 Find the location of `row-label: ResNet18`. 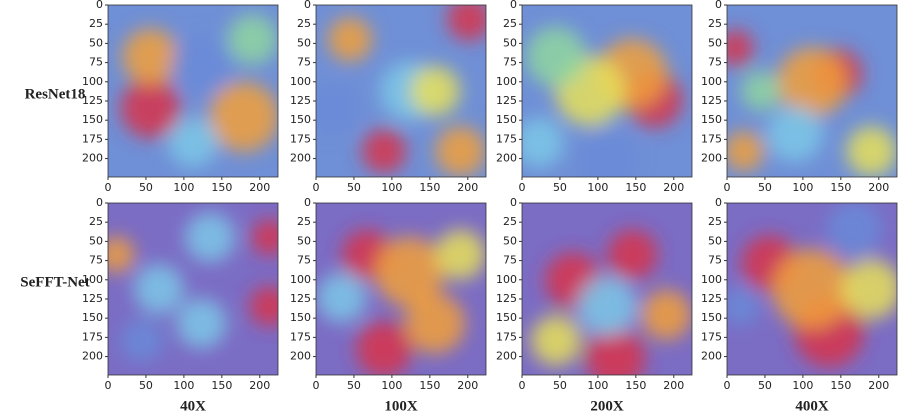

row-label: ResNet18 is located at coordinates (55, 94).